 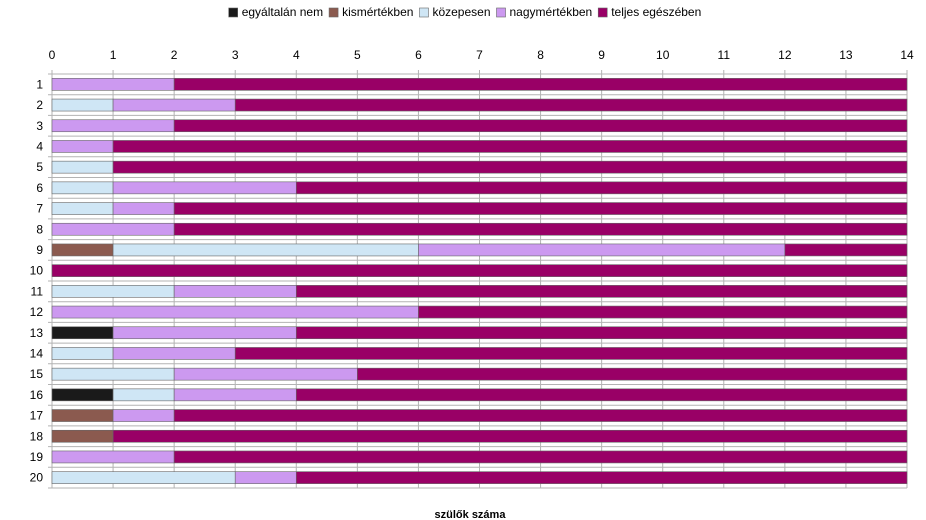 What do you see at coordinates (37, 395) in the screenshot?
I see `y-tick-label: 16` at bounding box center [37, 395].